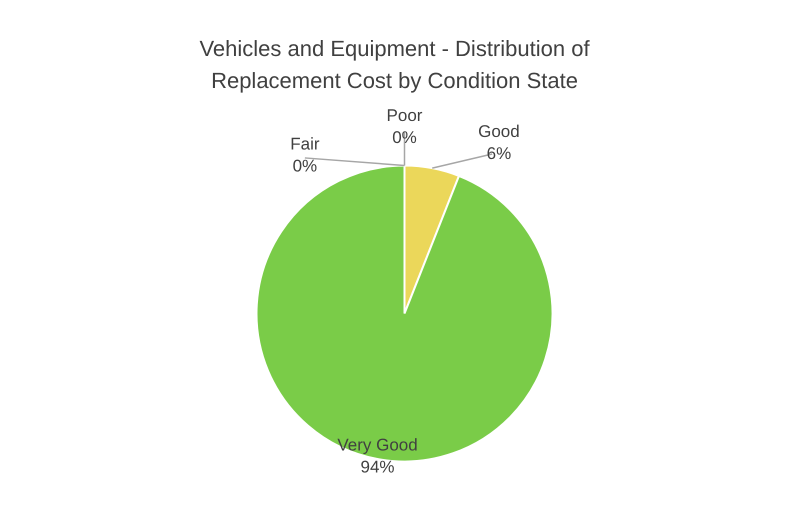  Describe the element at coordinates (377, 466) in the screenshot. I see `data-label: 94%` at that location.